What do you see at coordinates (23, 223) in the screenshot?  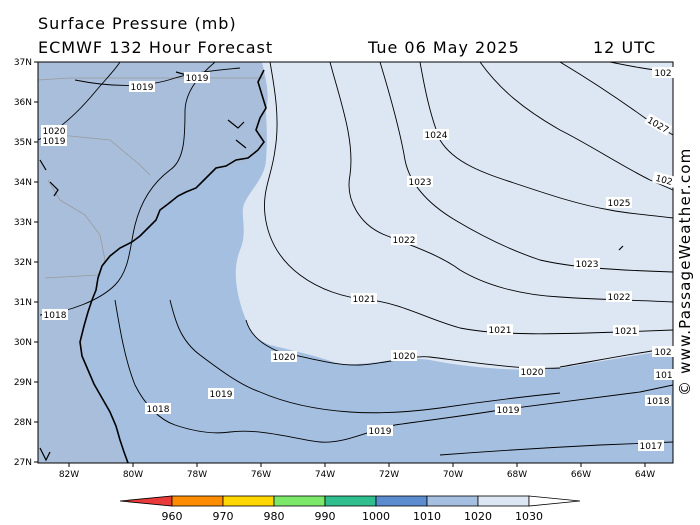 I see `lat-label: 33N` at bounding box center [23, 223].